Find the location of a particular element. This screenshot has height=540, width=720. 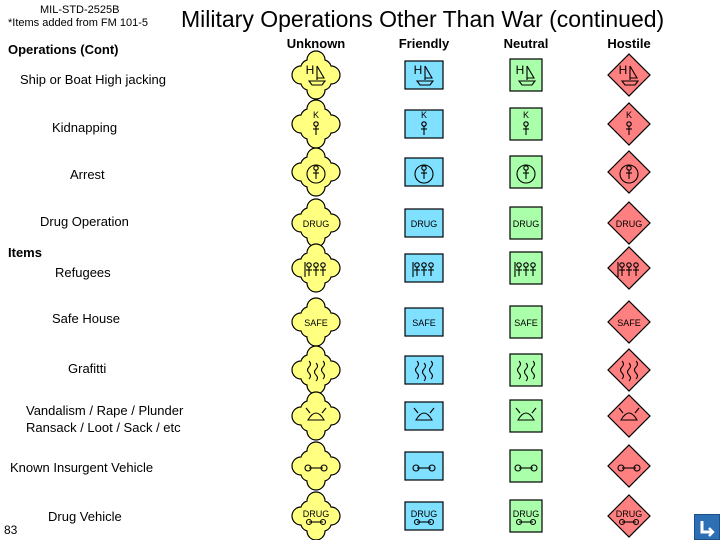

kidnapping-hostile-icon: K is located at coordinates (629, 124).